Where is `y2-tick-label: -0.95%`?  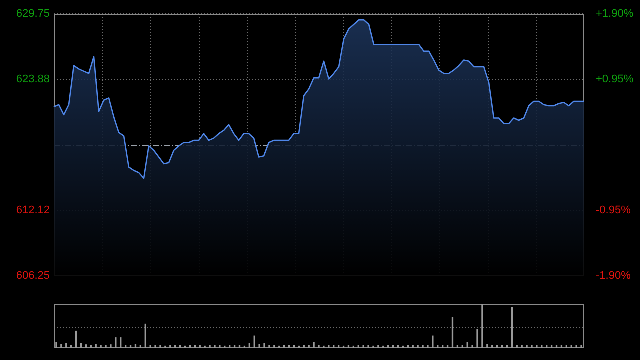 y2-tick-label: -0.95% is located at coordinates (614, 210).